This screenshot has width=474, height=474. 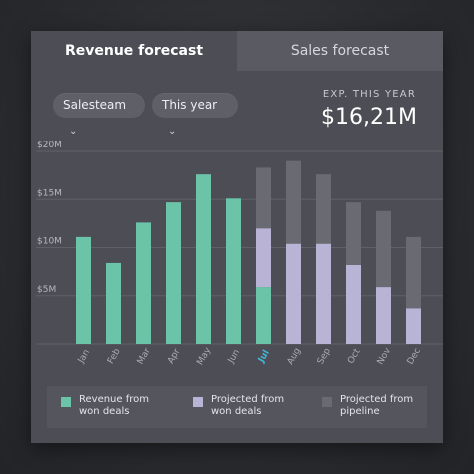 I want to click on period-dropdown: This year ⌄, so click(x=195, y=115).